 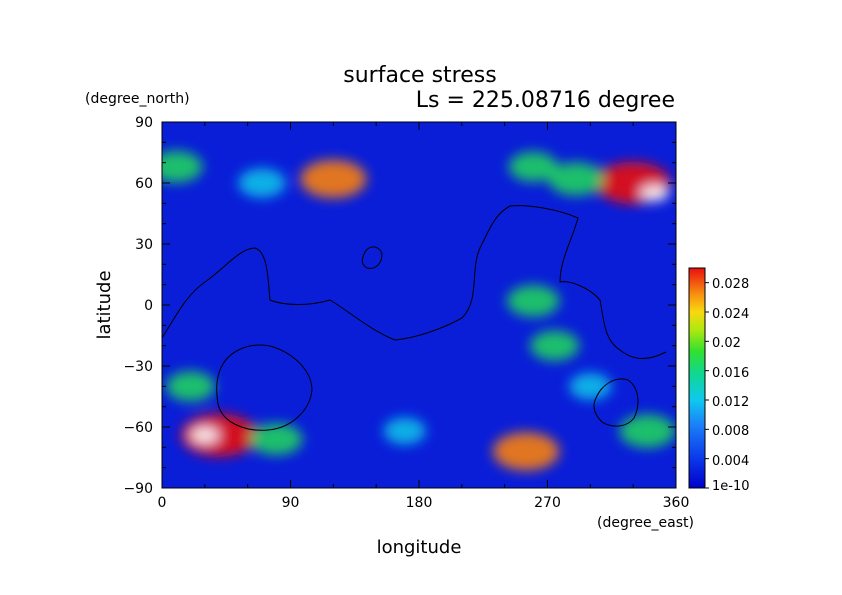 I want to click on colorbar-tick-label: 0.016, so click(x=730, y=373).